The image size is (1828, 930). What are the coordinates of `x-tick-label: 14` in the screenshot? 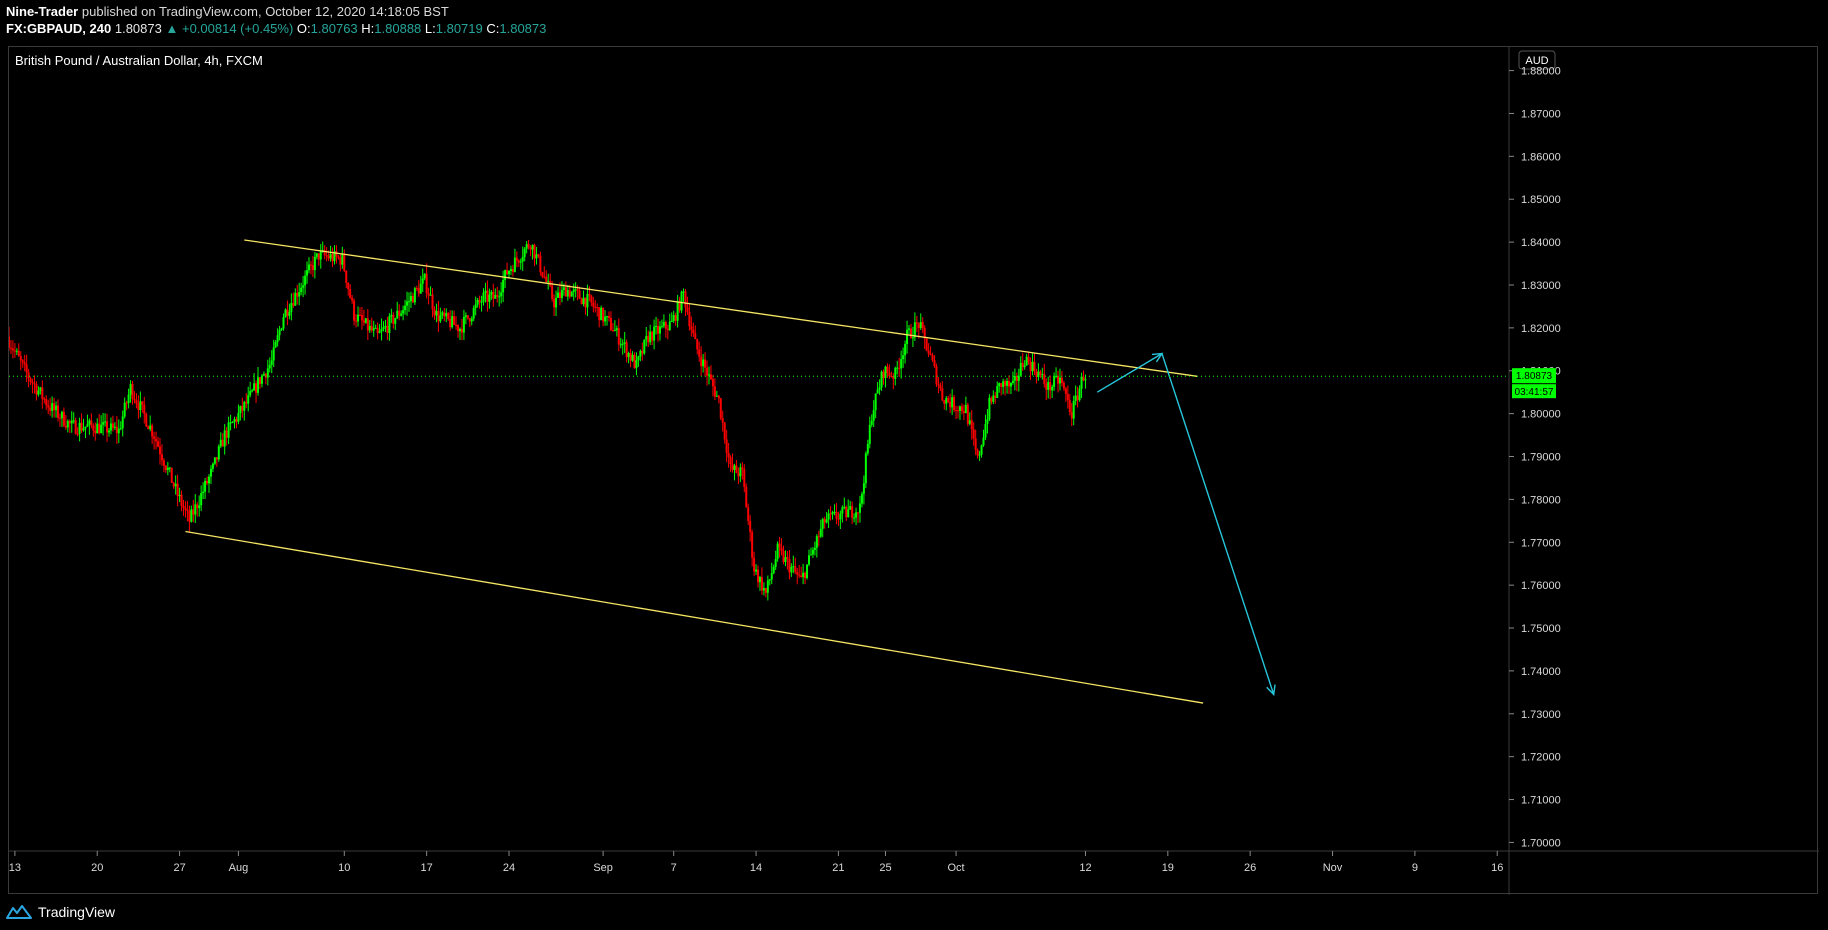 It's located at (756, 868).